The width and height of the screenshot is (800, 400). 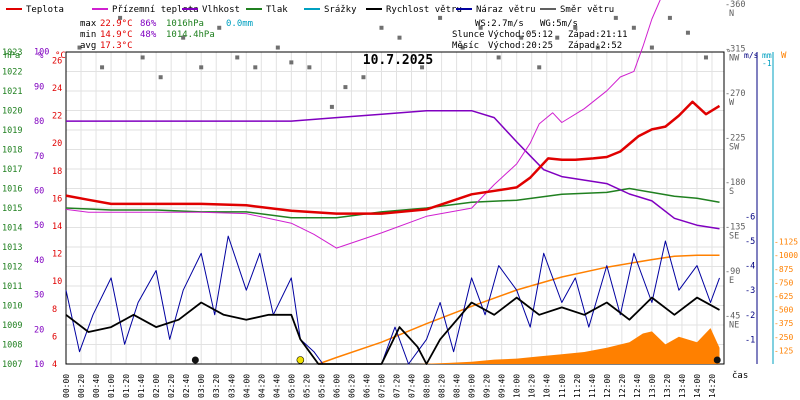 I want to click on x-tick-label: 01:20, so click(x=126, y=386).